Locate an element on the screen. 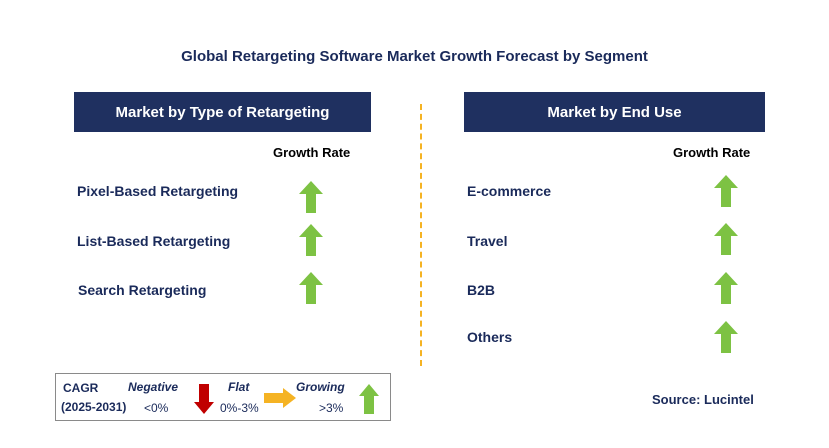 The width and height of the screenshot is (829, 448). growing-up-arrow-icon is located at coordinates (369, 399).